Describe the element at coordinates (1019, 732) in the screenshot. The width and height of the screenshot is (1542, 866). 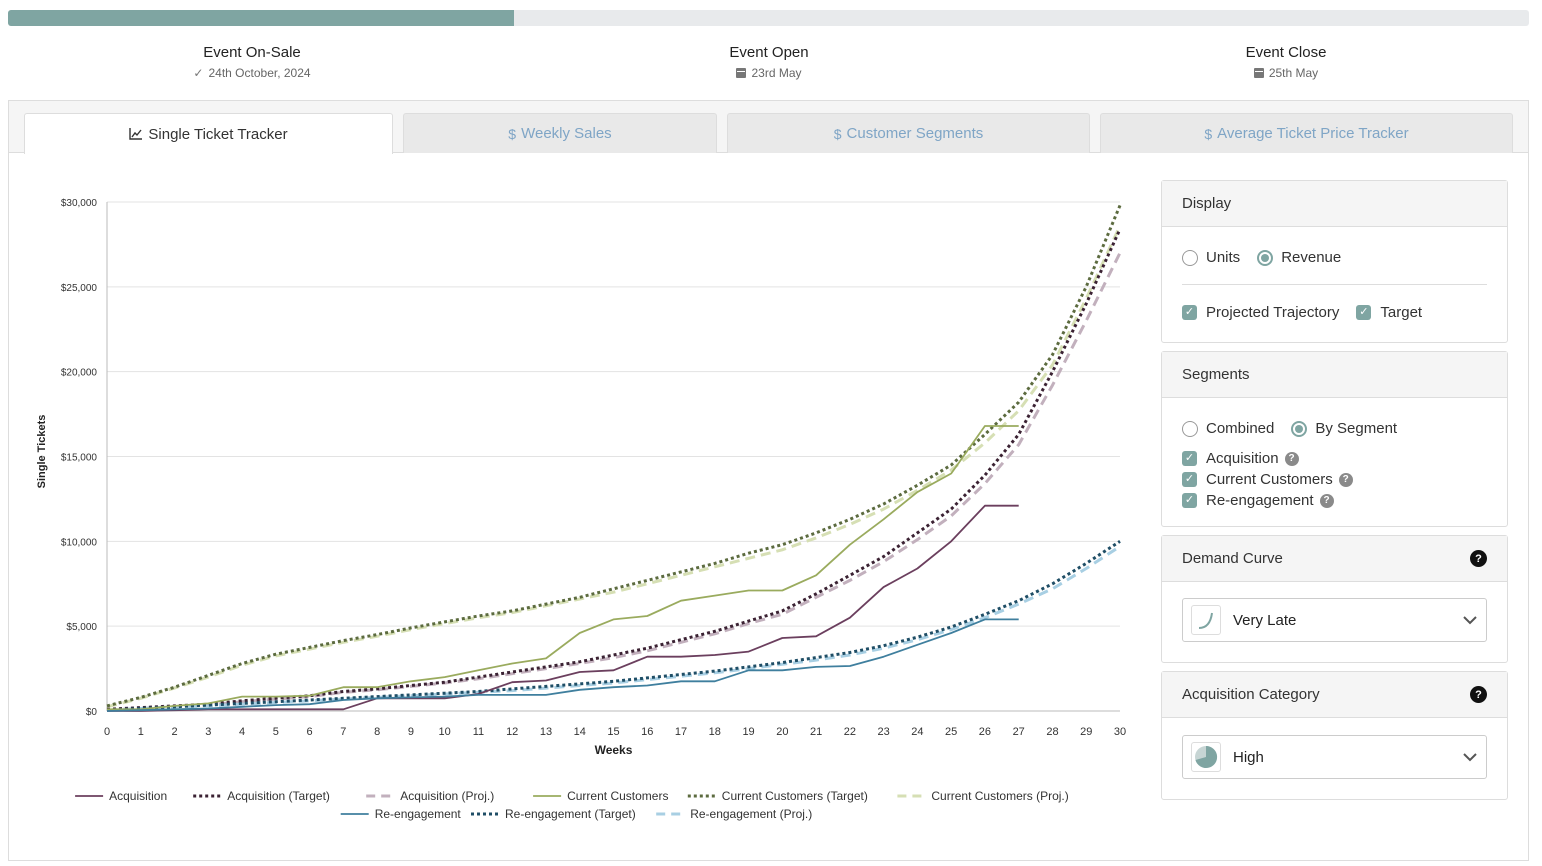
I see `x-tick-label: 27` at that location.